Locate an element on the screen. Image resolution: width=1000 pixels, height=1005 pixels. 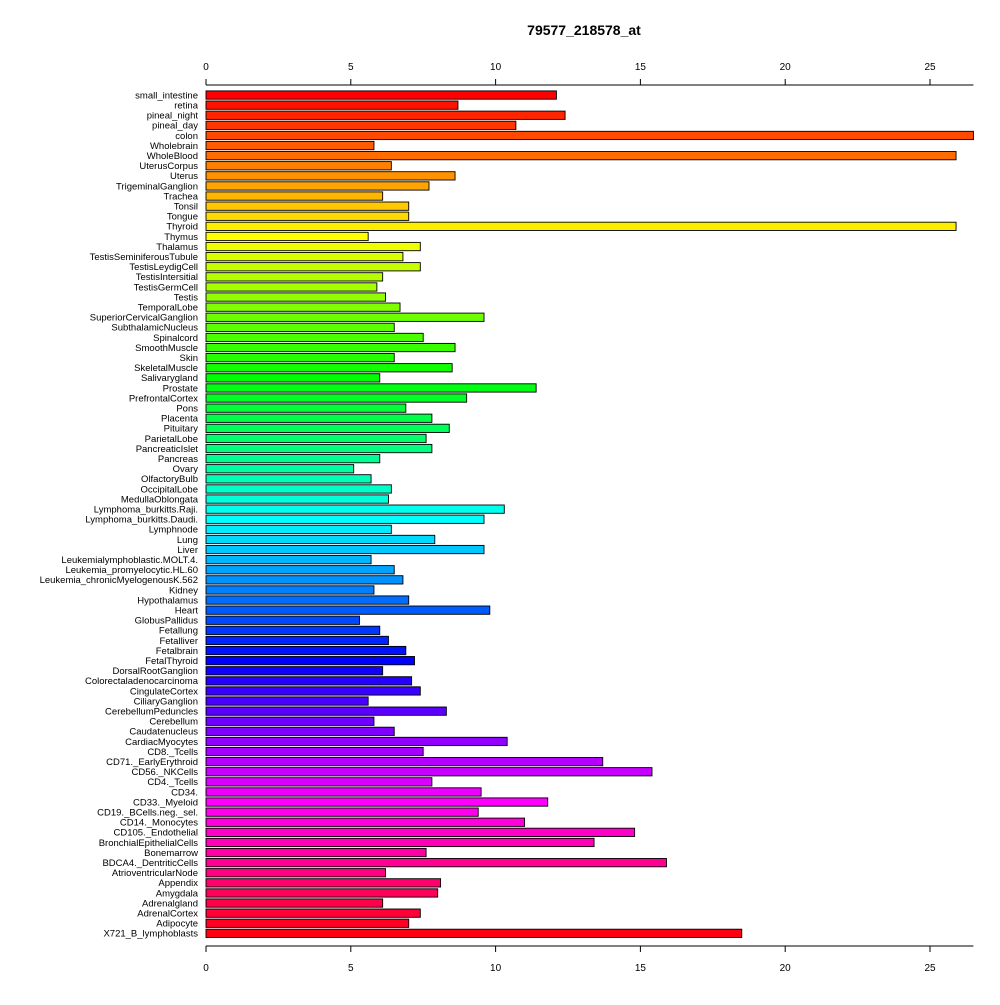
category-label: TestisGermCell is located at coordinates (166, 287).